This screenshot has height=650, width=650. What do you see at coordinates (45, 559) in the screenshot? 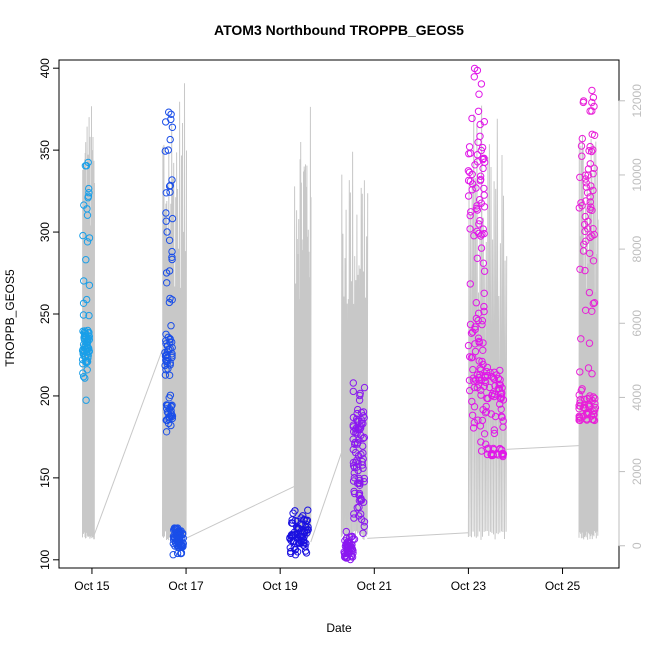
I see `y-tick-label: 100` at bounding box center [45, 559].